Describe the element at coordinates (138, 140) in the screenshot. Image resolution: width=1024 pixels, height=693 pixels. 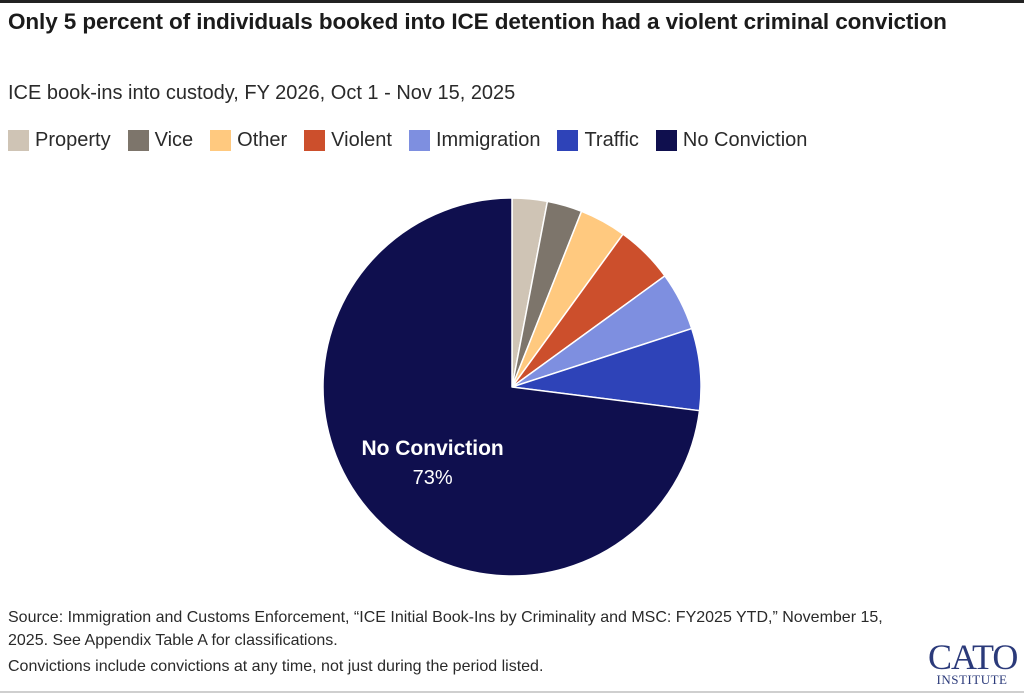
I see `legend-swatch-vice` at that location.